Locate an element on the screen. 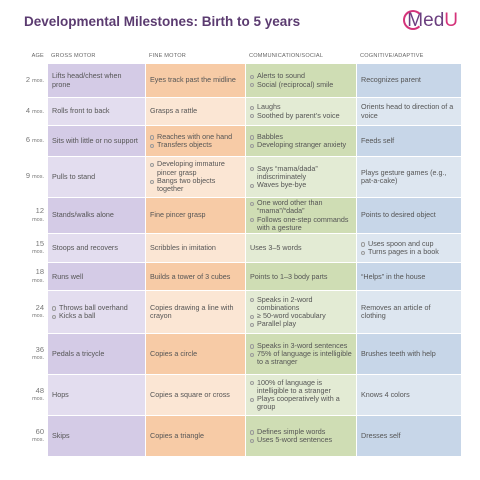  age-value: 6 is located at coordinates (27, 140).